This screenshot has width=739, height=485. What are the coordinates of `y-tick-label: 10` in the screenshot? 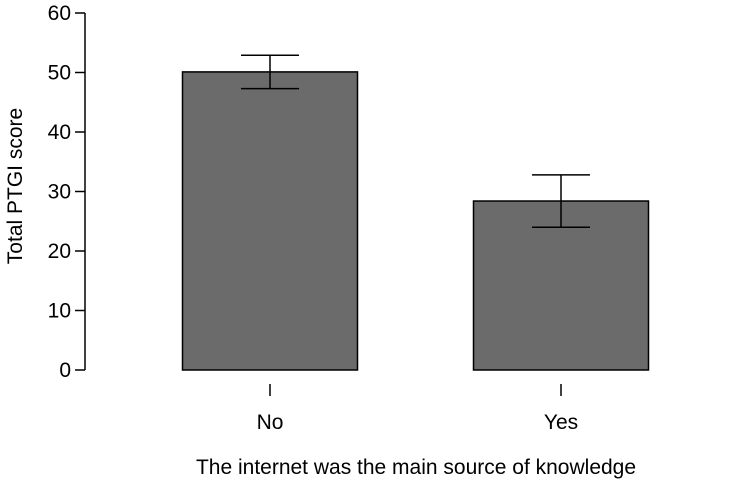 It's located at (59, 311).